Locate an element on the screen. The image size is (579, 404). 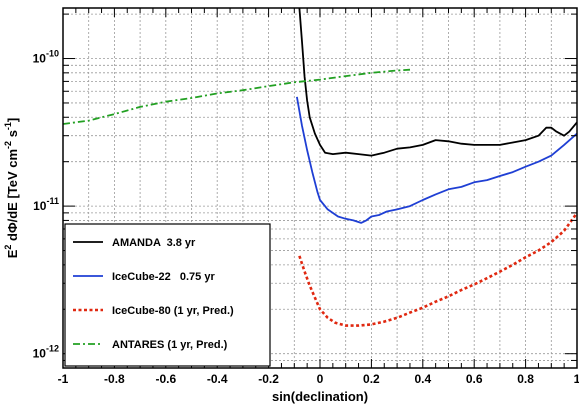
x-tick-label: -0.2 is located at coordinates (268, 379).